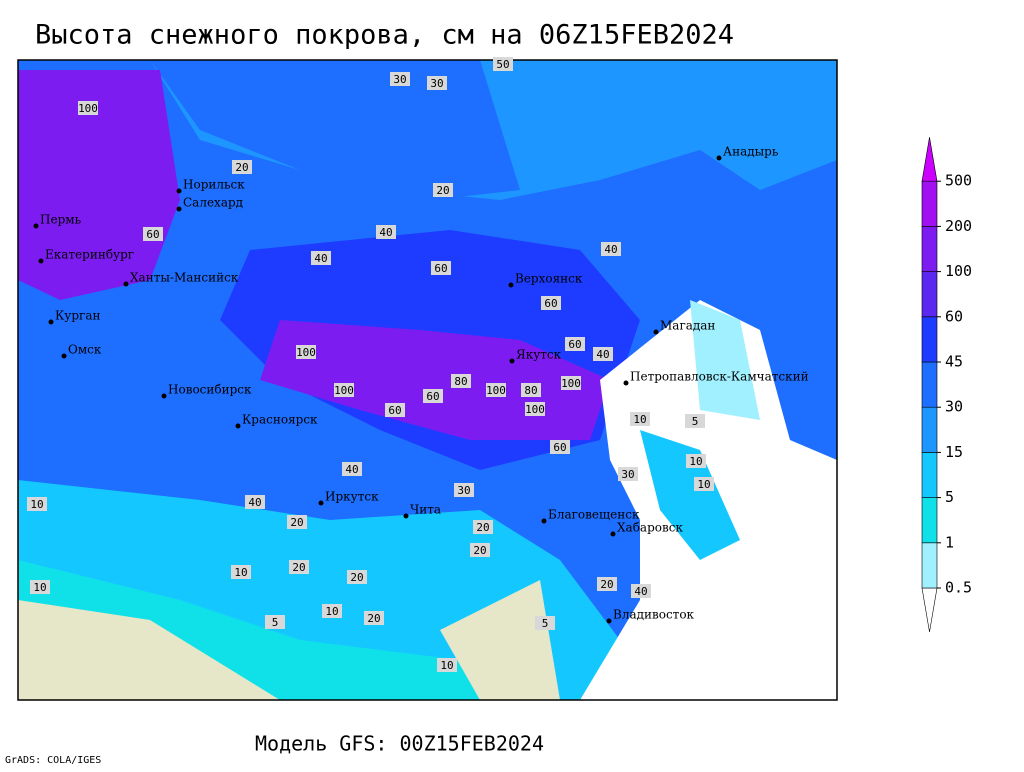 Image resolution: width=1024 pixels, height=772 pixels. Describe the element at coordinates (751, 152) in the screenshot. I see `city-label: Анадырь` at that location.